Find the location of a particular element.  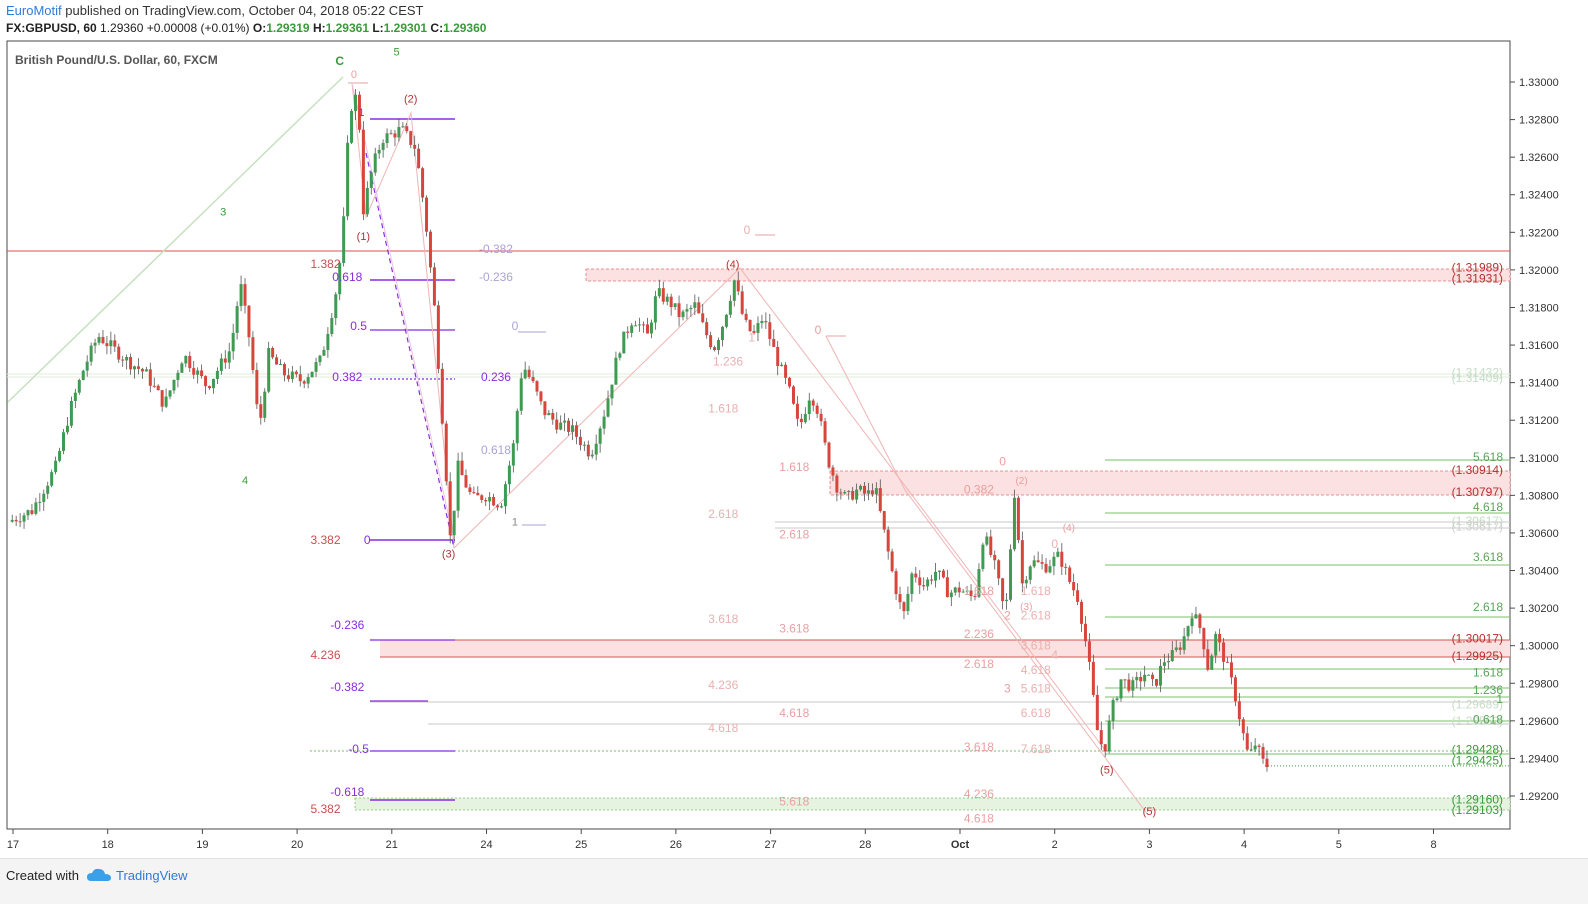

footer: Created with TradingView is located at coordinates (794, 881).